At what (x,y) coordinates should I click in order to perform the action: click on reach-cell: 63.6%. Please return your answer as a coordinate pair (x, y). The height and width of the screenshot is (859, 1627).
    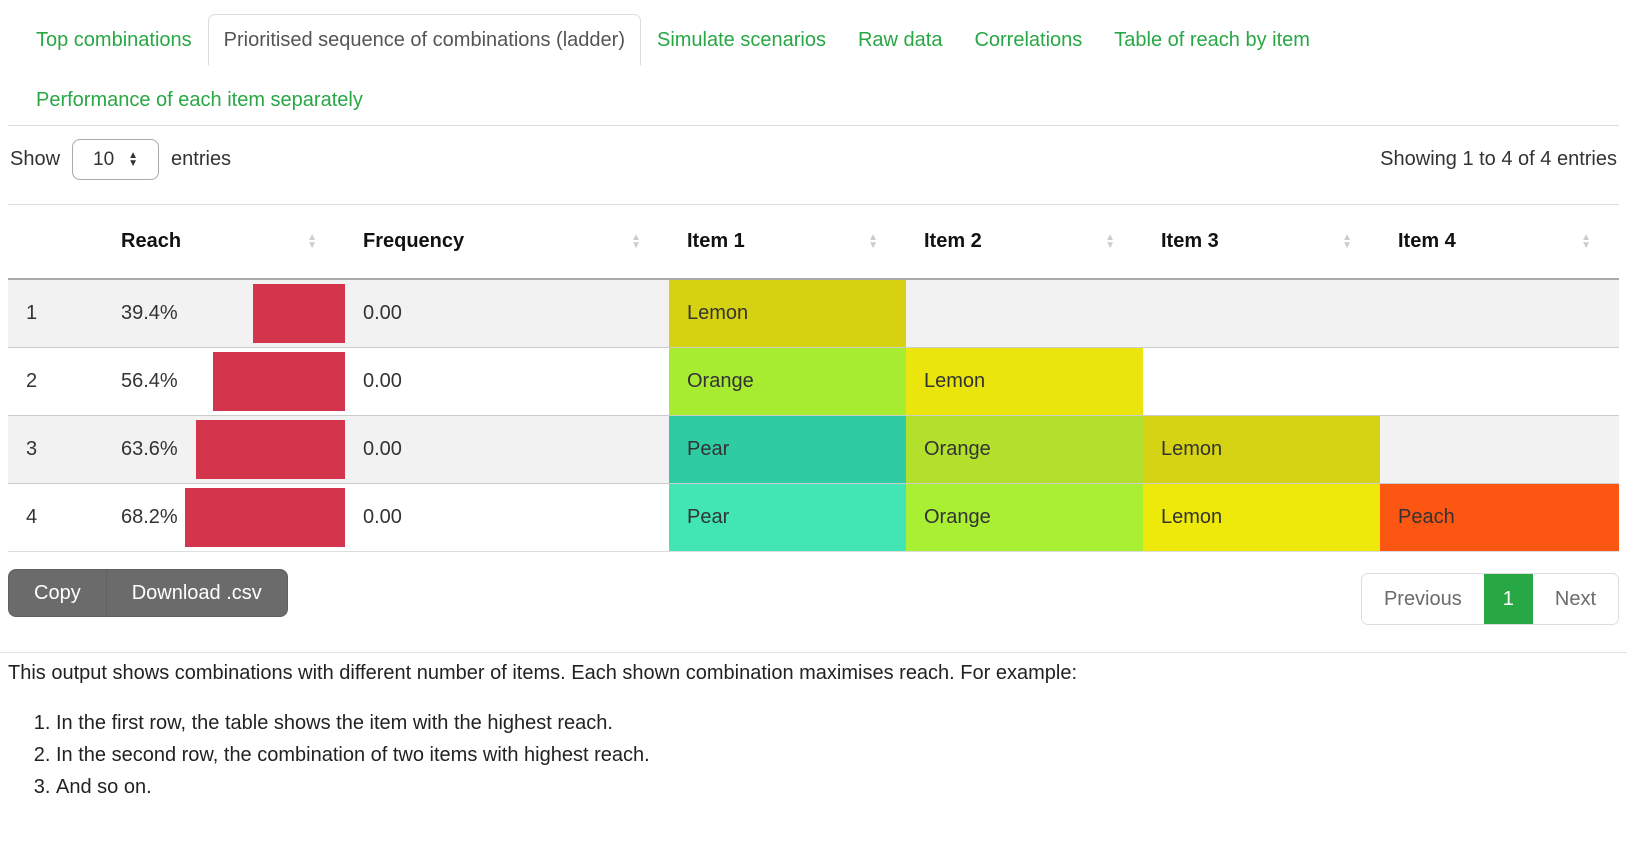
    Looking at the image, I should click on (224, 450).